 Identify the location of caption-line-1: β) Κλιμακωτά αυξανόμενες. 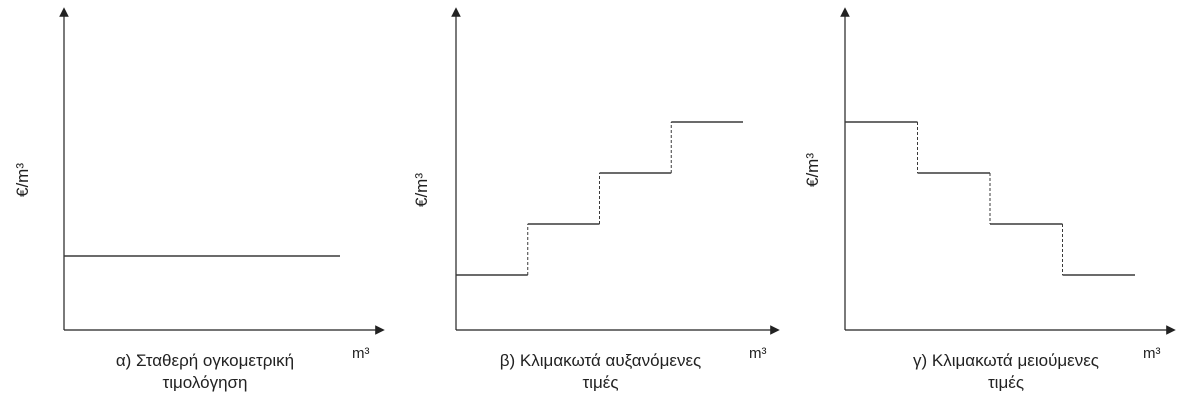
(600, 360).